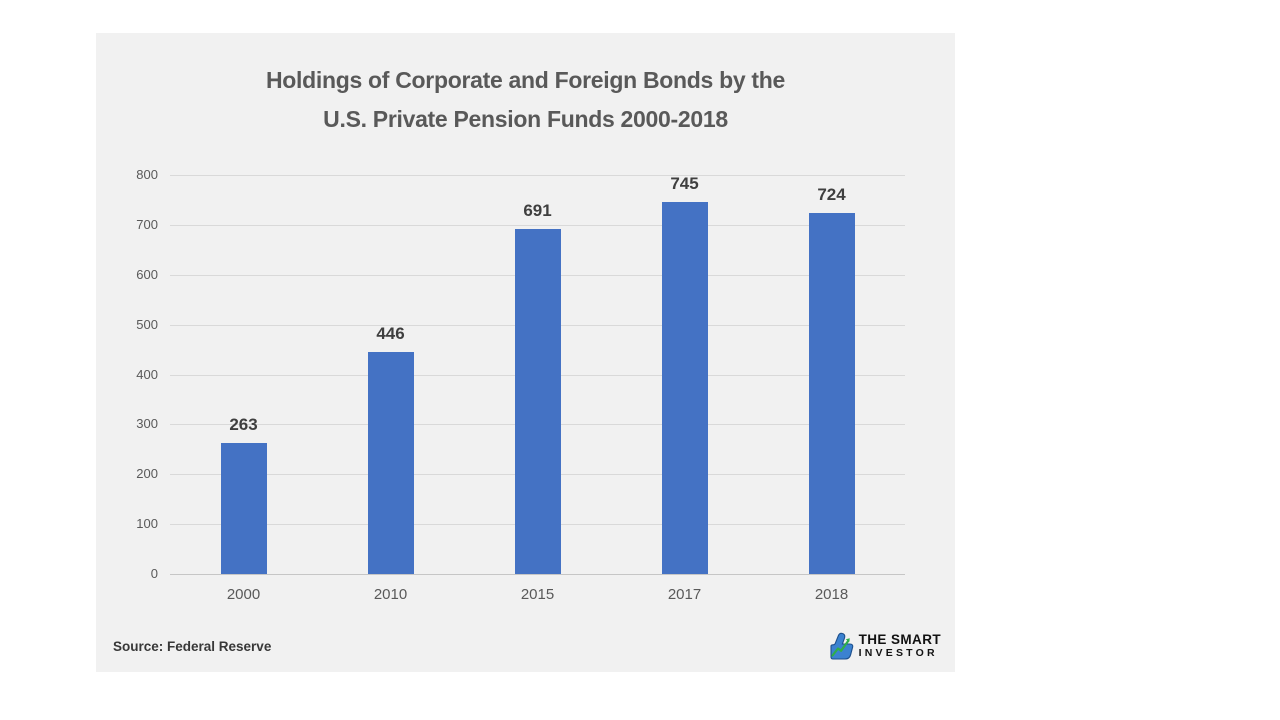 The image size is (1280, 720). Describe the element at coordinates (243, 508) in the screenshot. I see `bar-2000` at that location.